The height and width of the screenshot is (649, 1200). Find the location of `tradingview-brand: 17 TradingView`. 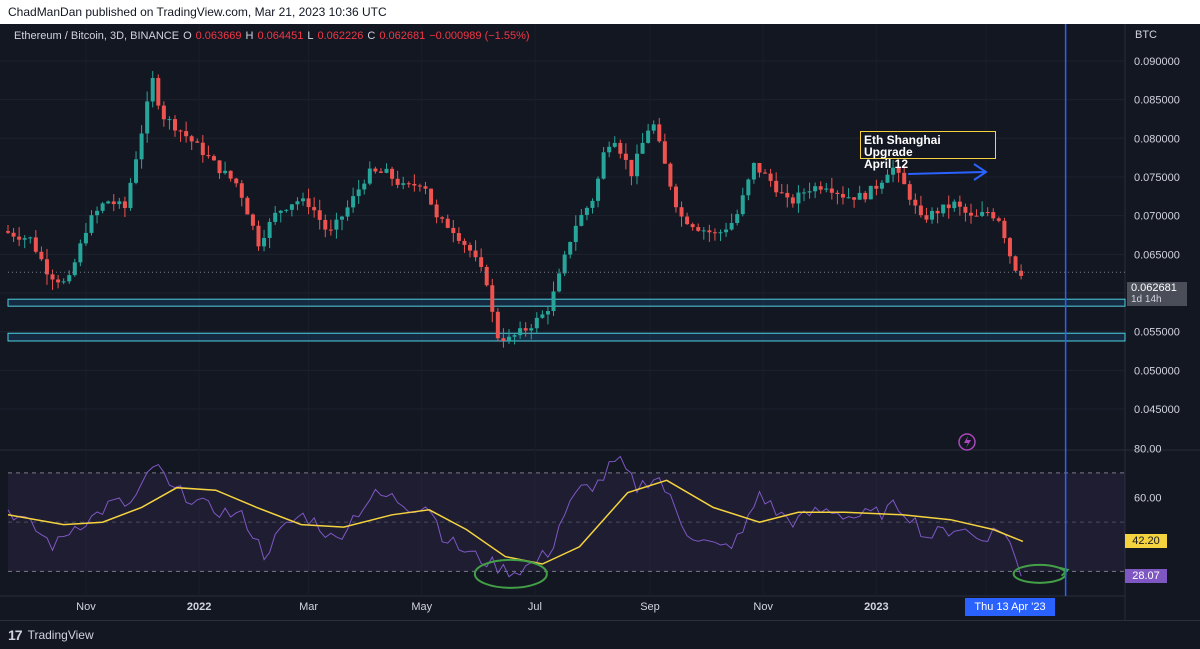

tradingview-brand: 17 TradingView is located at coordinates (51, 635).